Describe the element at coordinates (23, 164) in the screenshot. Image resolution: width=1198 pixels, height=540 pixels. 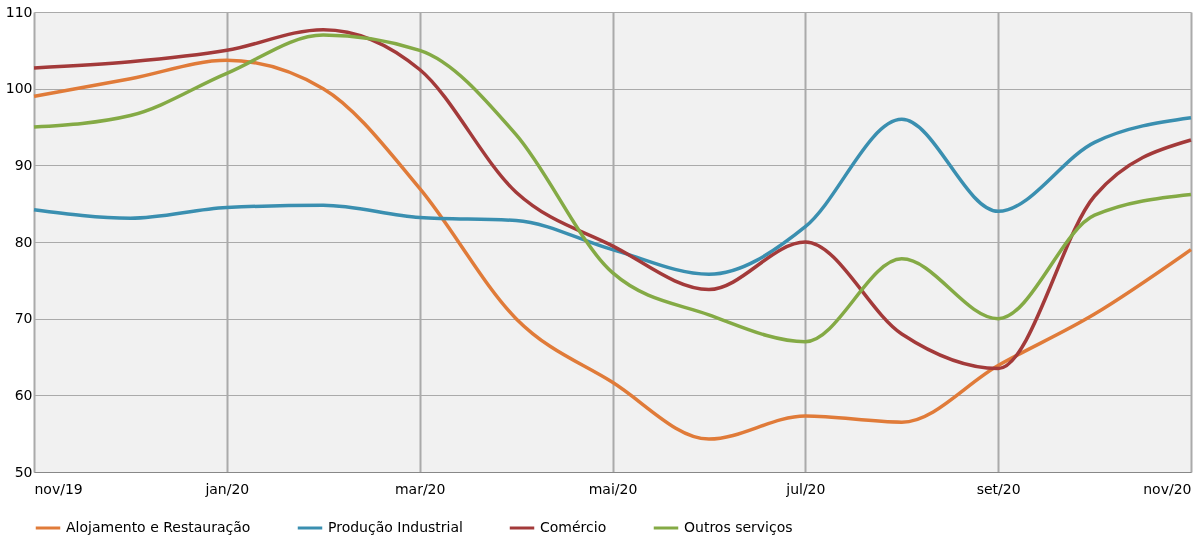
I see `y-tick-label: 90` at that location.